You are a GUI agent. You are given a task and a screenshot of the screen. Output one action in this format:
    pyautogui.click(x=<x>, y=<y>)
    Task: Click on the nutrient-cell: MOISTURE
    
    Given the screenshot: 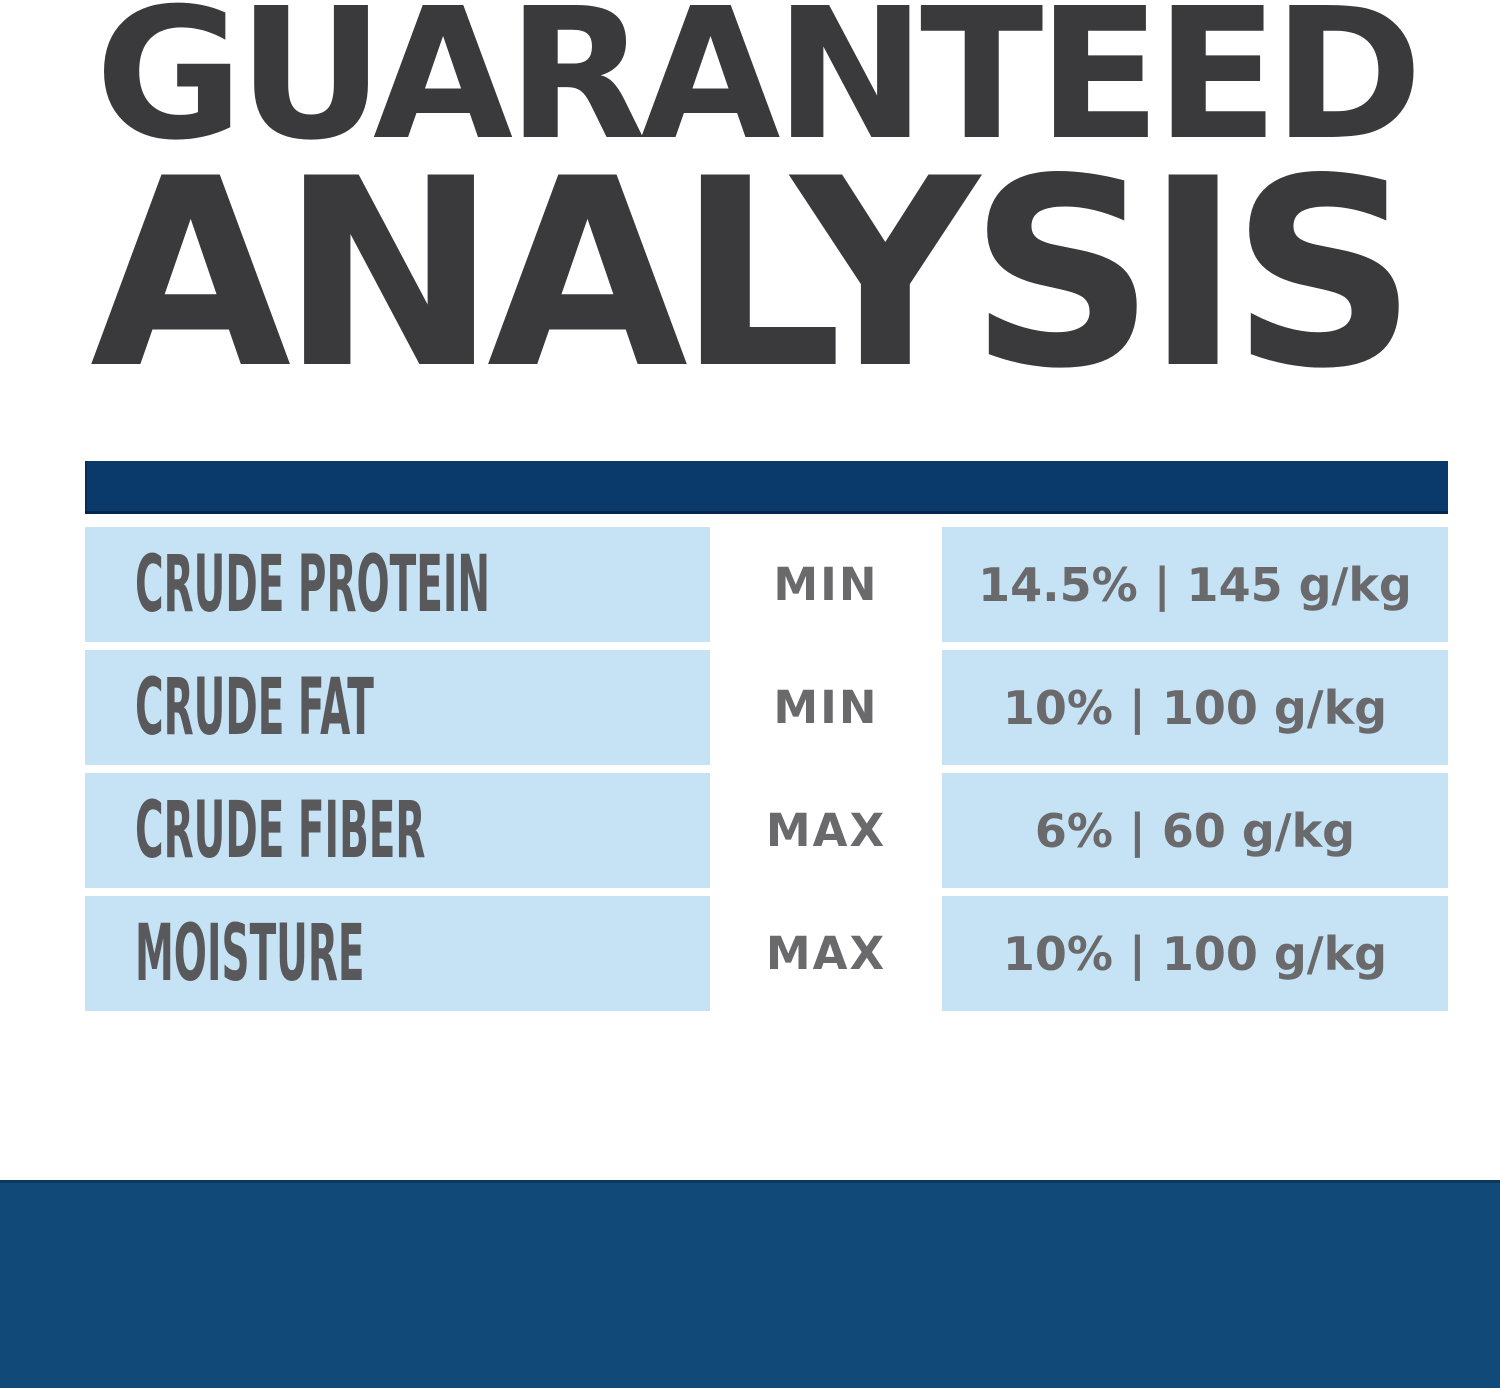 What is the action you would take?
    pyautogui.click(x=397, y=953)
    